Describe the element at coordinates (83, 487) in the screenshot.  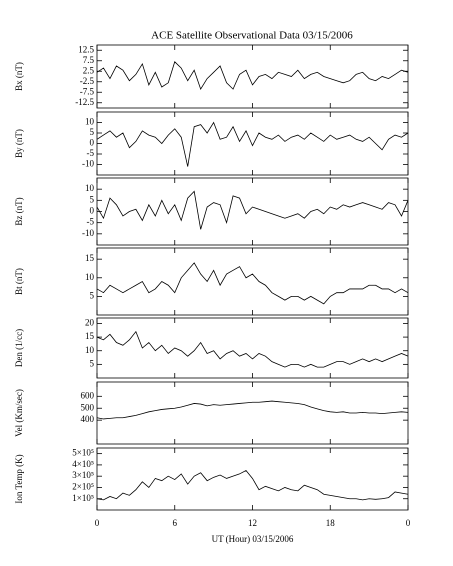
I see `y-tick-label: 2×10⁵` at that location.